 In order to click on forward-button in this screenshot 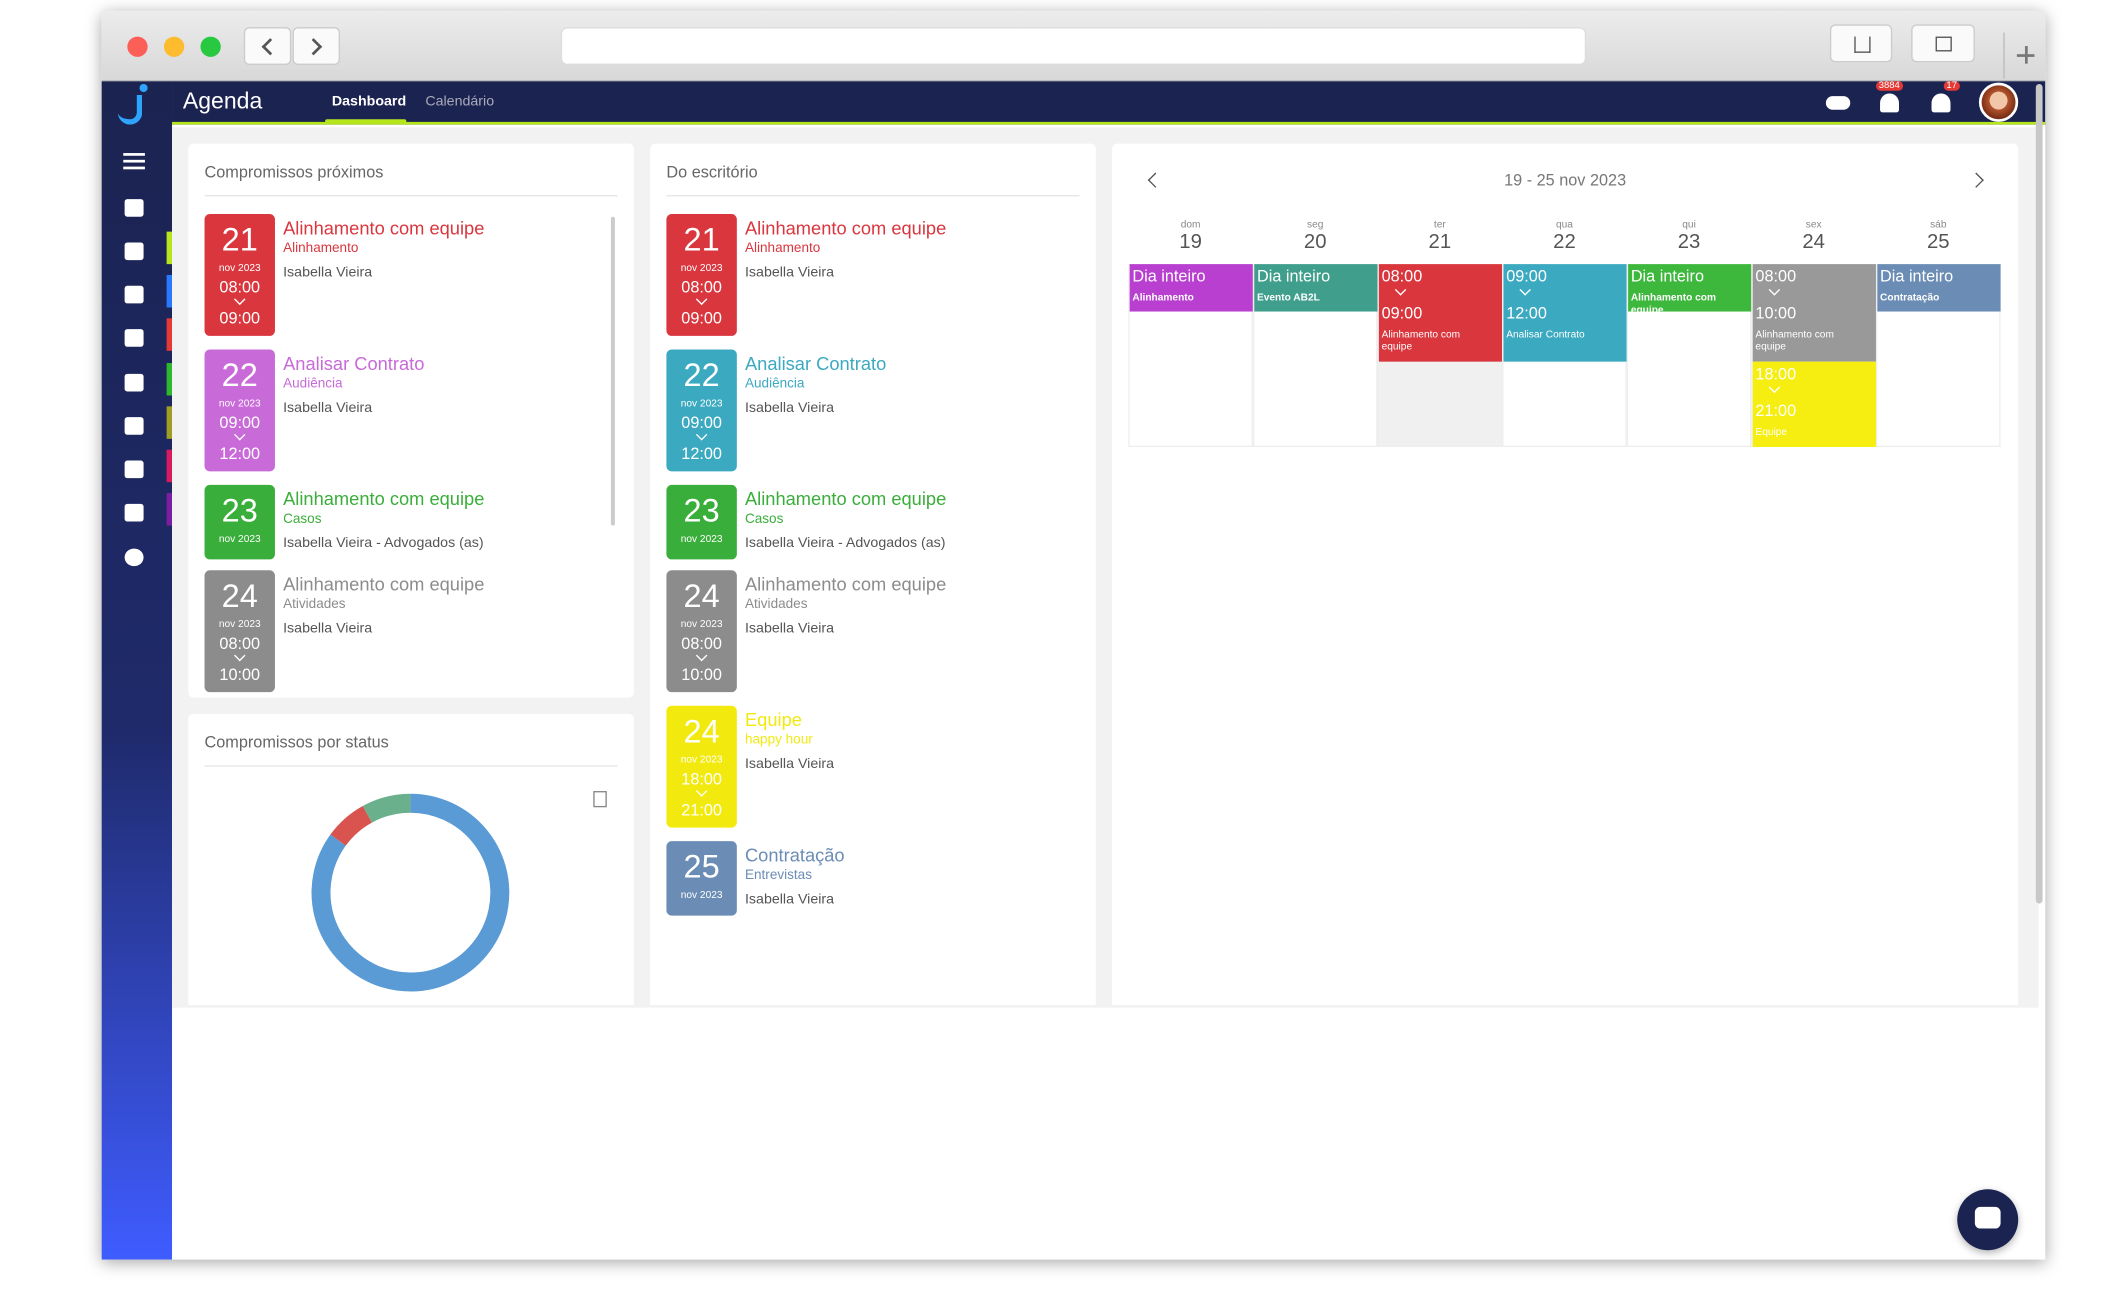, I will do `click(316, 46)`.